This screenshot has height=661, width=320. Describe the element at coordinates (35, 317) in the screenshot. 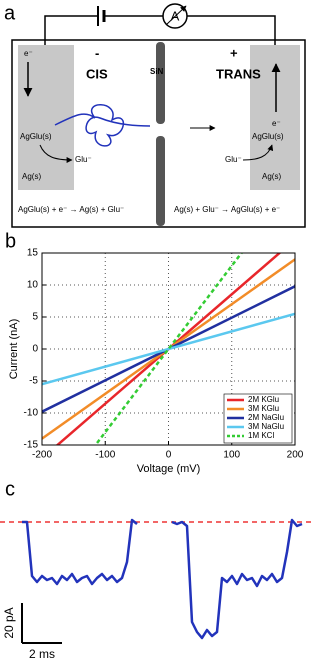

I see `y-tick-label: 5` at that location.